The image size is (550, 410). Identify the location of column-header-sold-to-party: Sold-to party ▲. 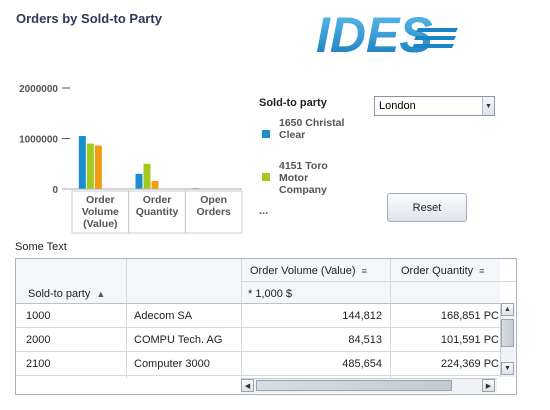
(66, 294).